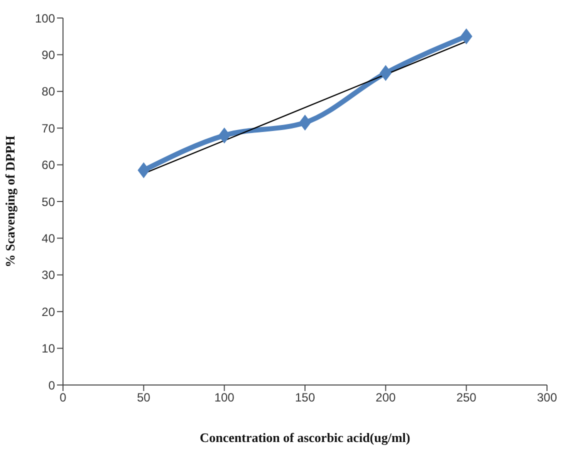  What do you see at coordinates (143, 397) in the screenshot?
I see `x-tick-label: 50` at bounding box center [143, 397].